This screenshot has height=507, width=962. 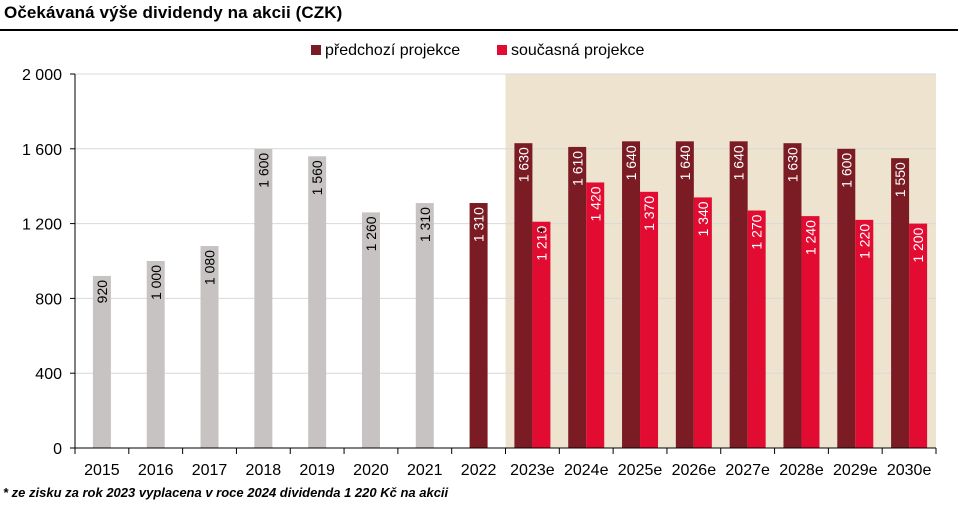 What do you see at coordinates (577, 168) in the screenshot?
I see `bar-value-label: 1 610` at bounding box center [577, 168].